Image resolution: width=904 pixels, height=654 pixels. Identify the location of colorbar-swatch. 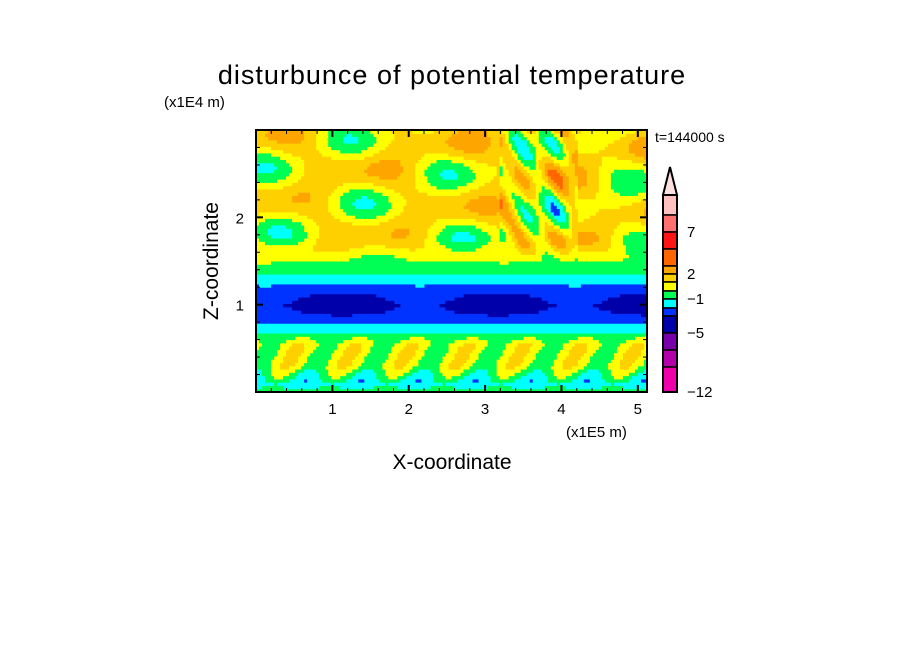
(670, 295).